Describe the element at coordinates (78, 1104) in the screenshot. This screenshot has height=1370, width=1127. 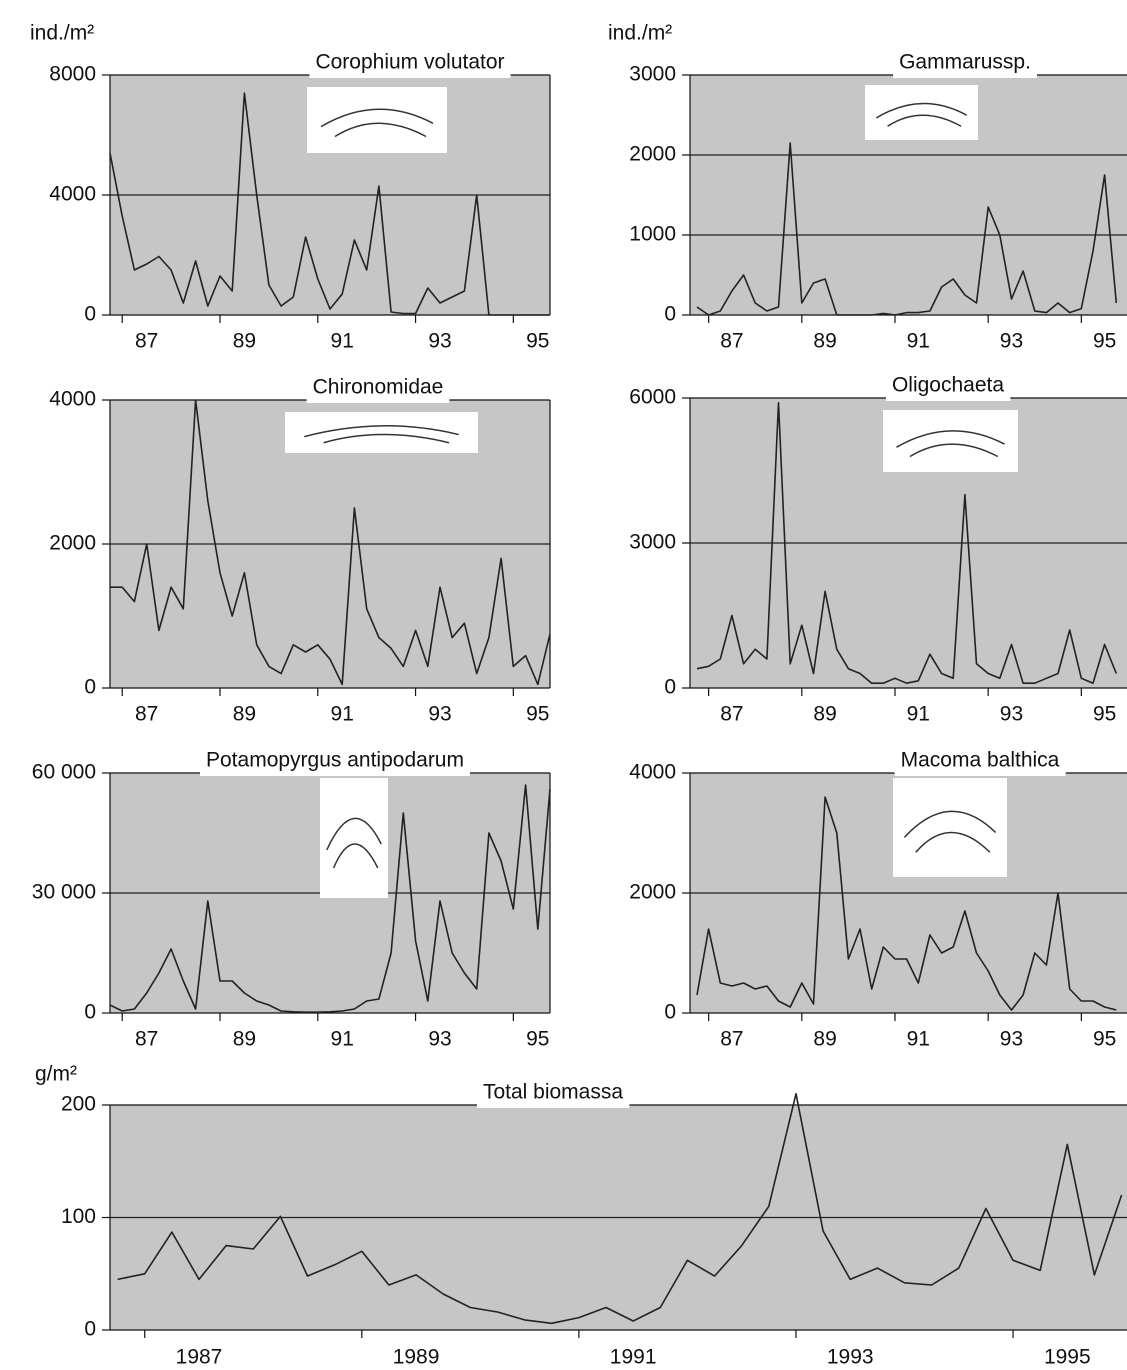
I see `y-tick-label: 200` at that location.